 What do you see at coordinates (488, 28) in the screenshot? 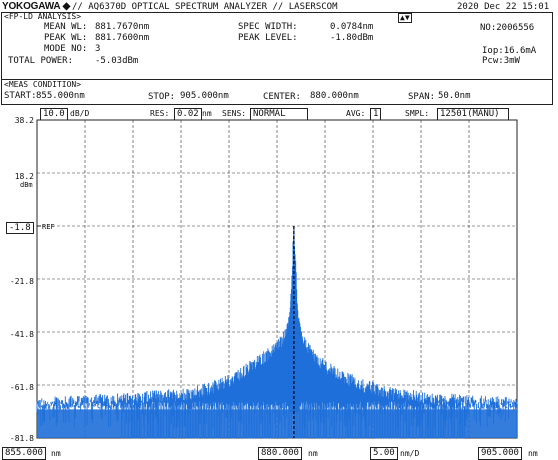
I see `serial-no-label: NO:` at bounding box center [488, 28].